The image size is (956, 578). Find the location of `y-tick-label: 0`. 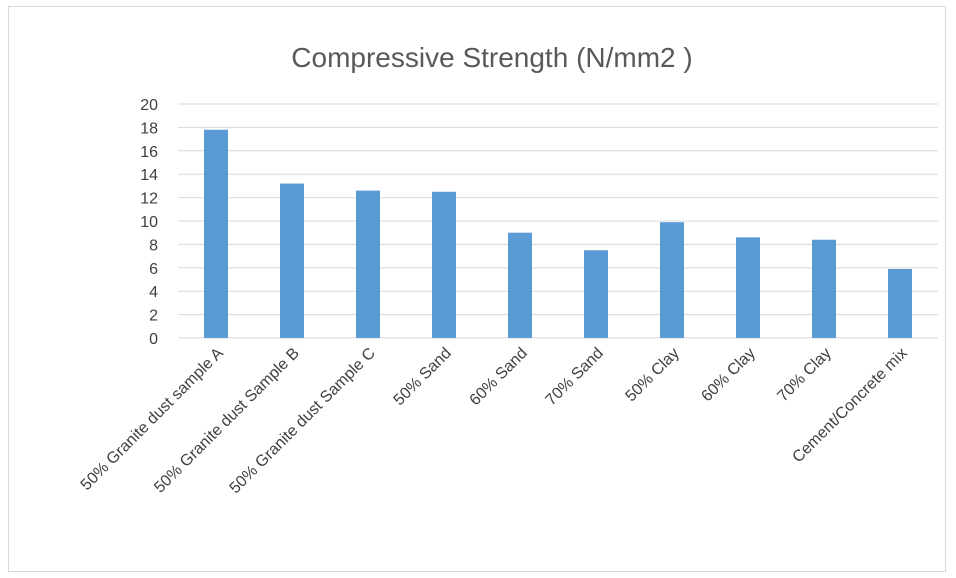

y-tick-label: 0 is located at coordinates (153, 339).